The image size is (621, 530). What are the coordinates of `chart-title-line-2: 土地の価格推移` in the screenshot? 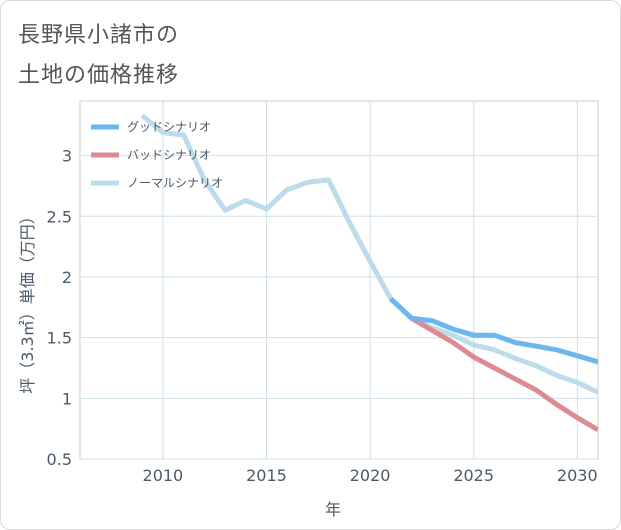 It's located at (99, 75).